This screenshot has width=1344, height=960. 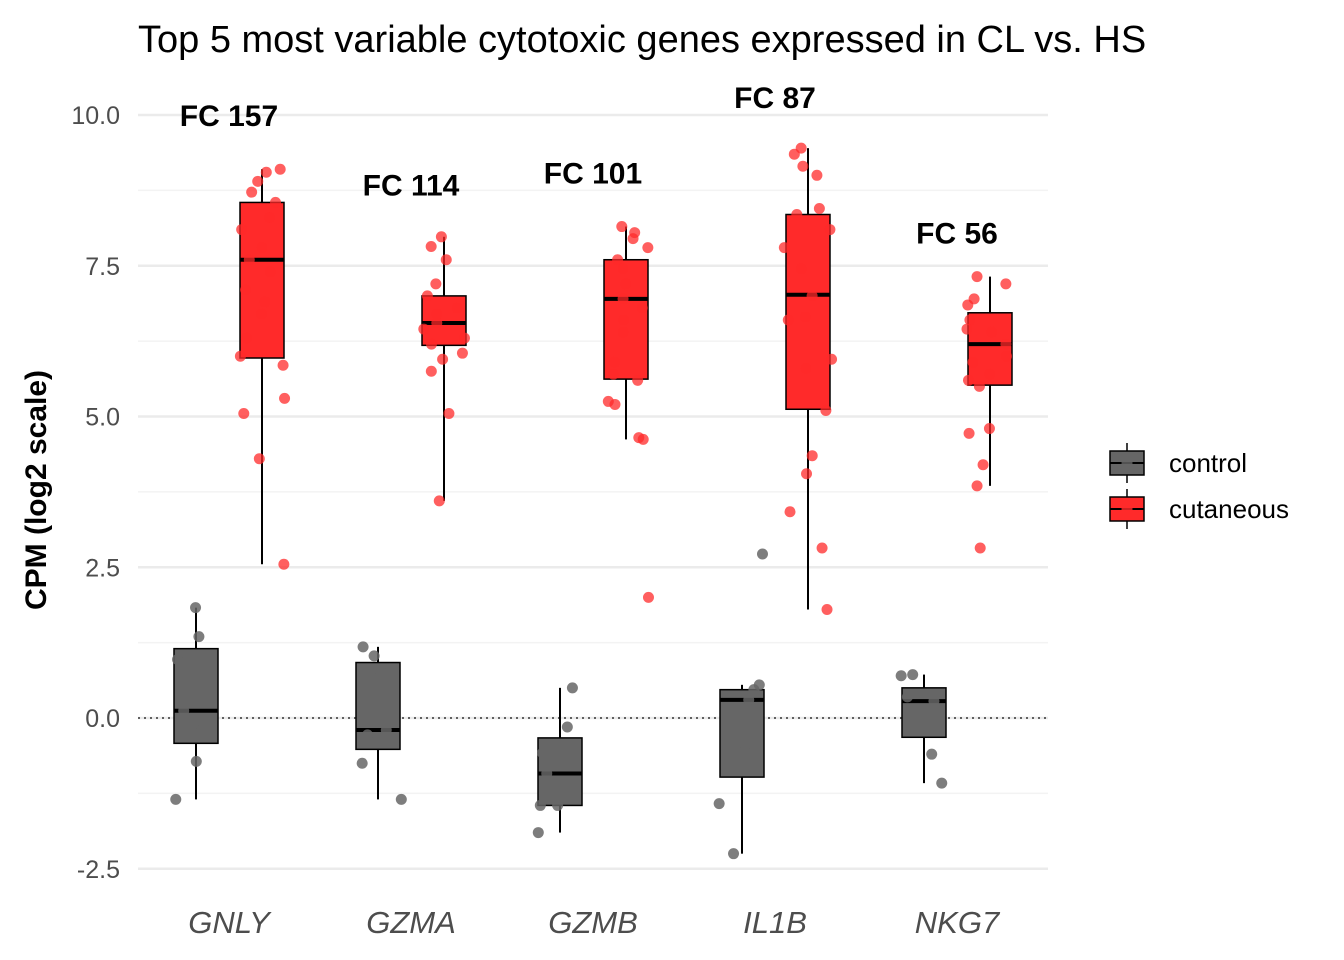 I want to click on y-axis-ticks: -2.5 0.0 2.5 5.0 7.5 10.0, so click(x=95, y=493).